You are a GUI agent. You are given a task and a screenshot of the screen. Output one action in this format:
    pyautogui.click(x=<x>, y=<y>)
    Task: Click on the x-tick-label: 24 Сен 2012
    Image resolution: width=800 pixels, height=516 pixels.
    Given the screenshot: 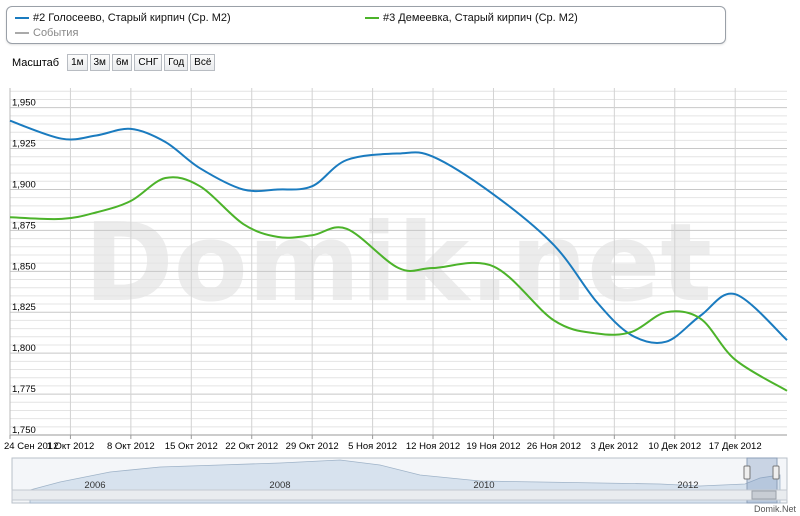 What is the action you would take?
    pyautogui.click(x=31, y=446)
    